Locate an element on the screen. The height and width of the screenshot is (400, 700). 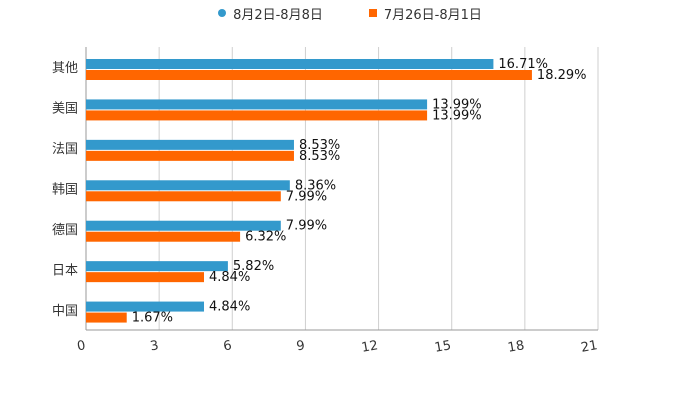
data-label-series-1: 4.84% is located at coordinates (229, 307).